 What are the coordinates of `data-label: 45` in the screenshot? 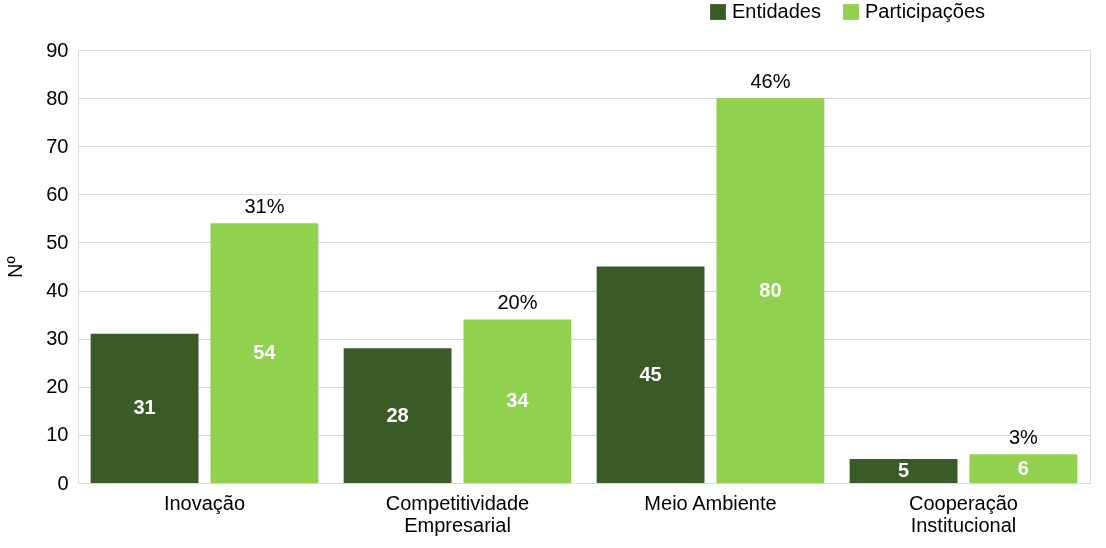 It's located at (650, 373).